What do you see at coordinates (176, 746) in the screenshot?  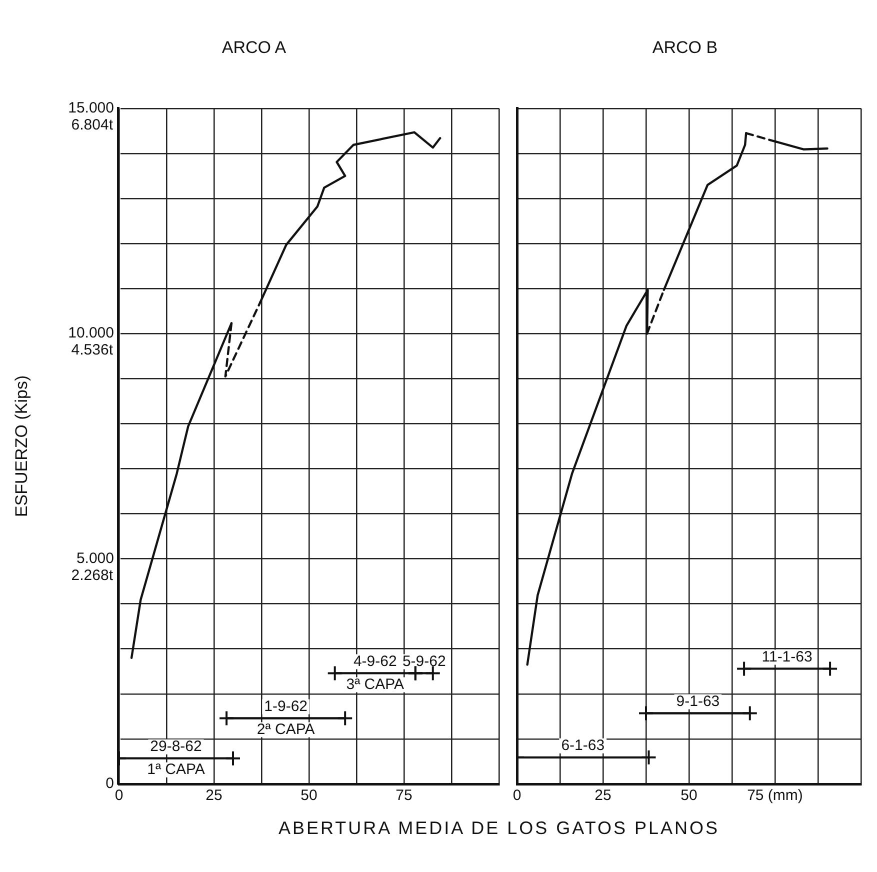 I see `series-label: 29-8-62` at bounding box center [176, 746].